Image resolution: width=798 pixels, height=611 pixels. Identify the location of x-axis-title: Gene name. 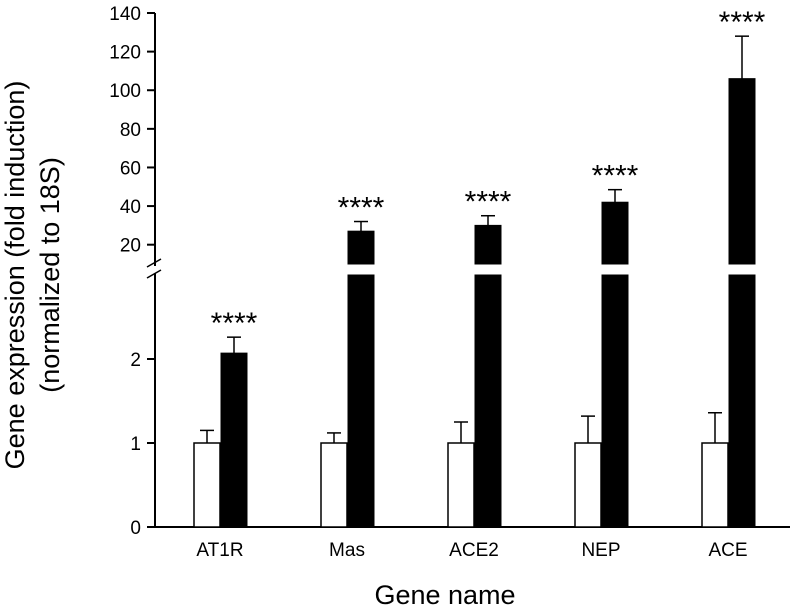
(444, 595).